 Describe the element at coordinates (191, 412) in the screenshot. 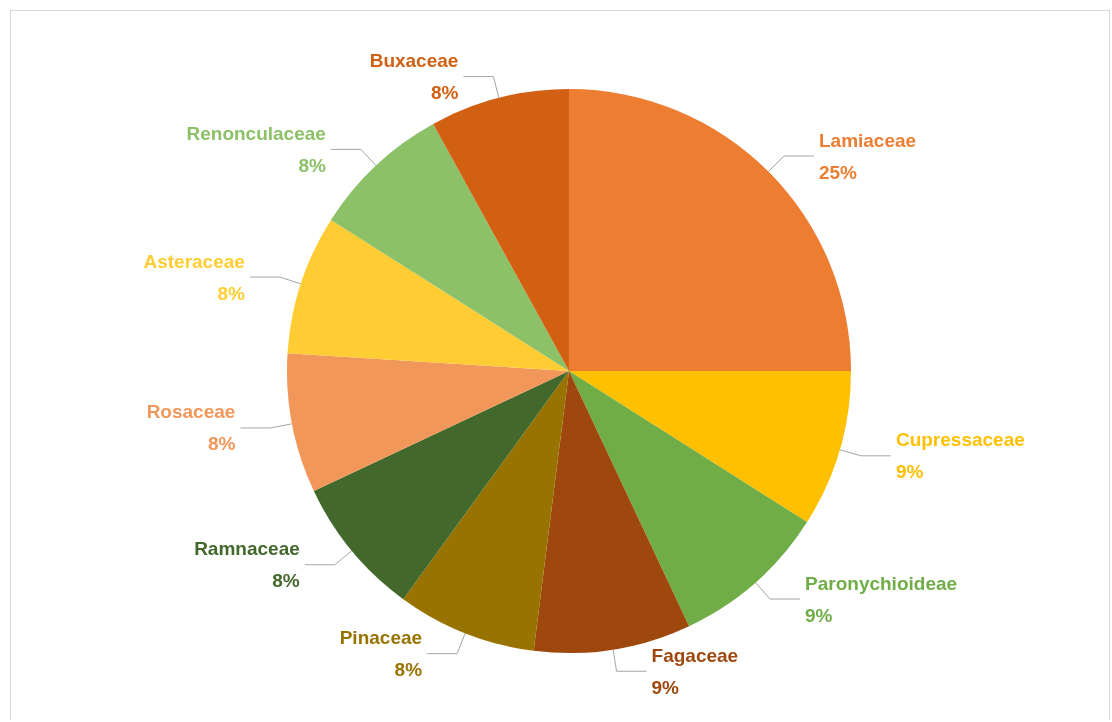

I see `slice-label: Rosaceae` at that location.